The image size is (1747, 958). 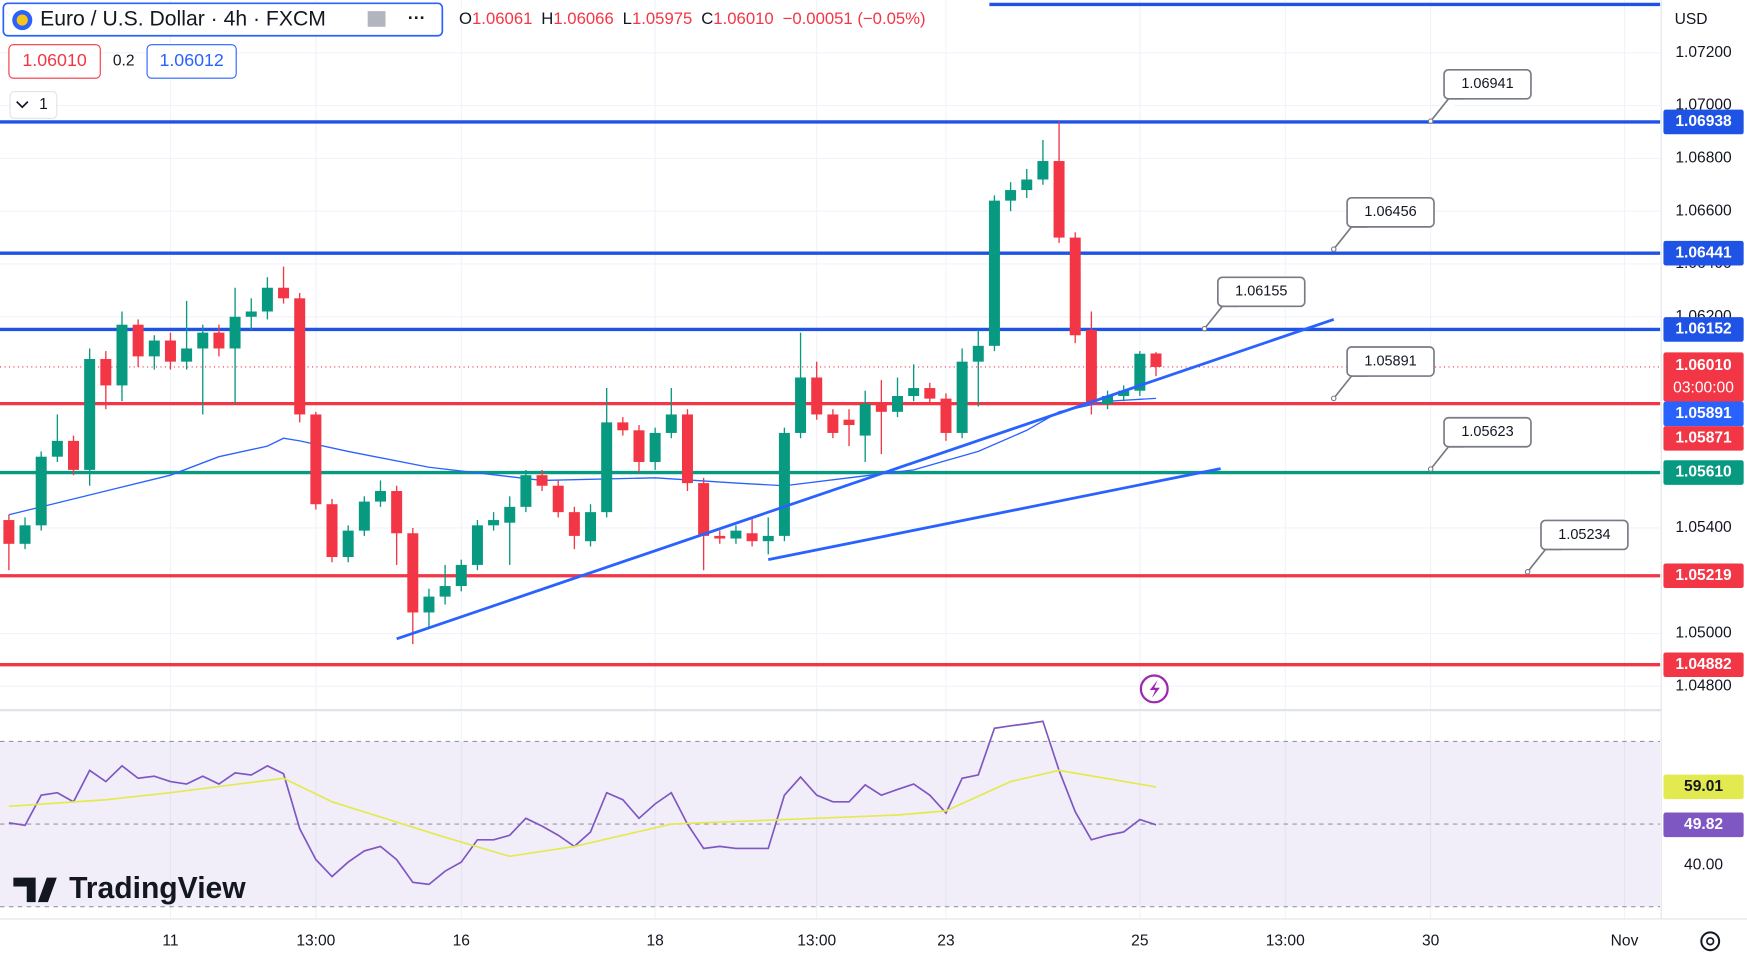 I want to click on x-tick-label: 25, so click(x=1140, y=940).